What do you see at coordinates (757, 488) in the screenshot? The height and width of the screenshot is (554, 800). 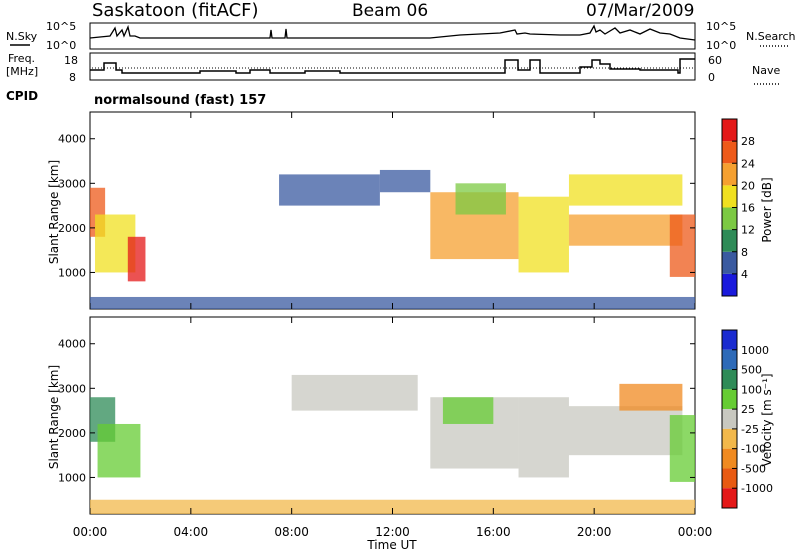 I see `velocity-cbar-tick-7: -1000` at bounding box center [757, 488].